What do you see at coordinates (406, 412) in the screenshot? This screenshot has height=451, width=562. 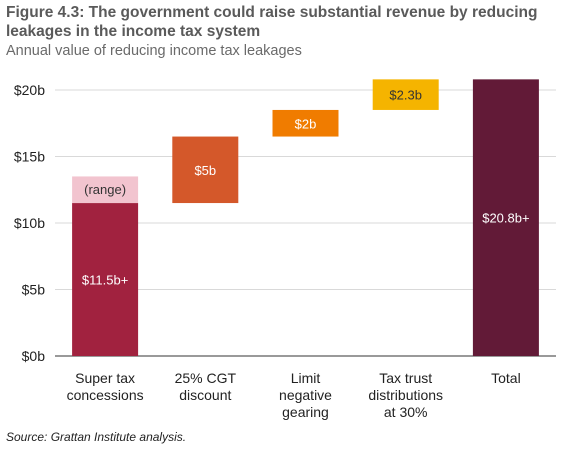 I see `x-category-label: at 30%` at bounding box center [406, 412].